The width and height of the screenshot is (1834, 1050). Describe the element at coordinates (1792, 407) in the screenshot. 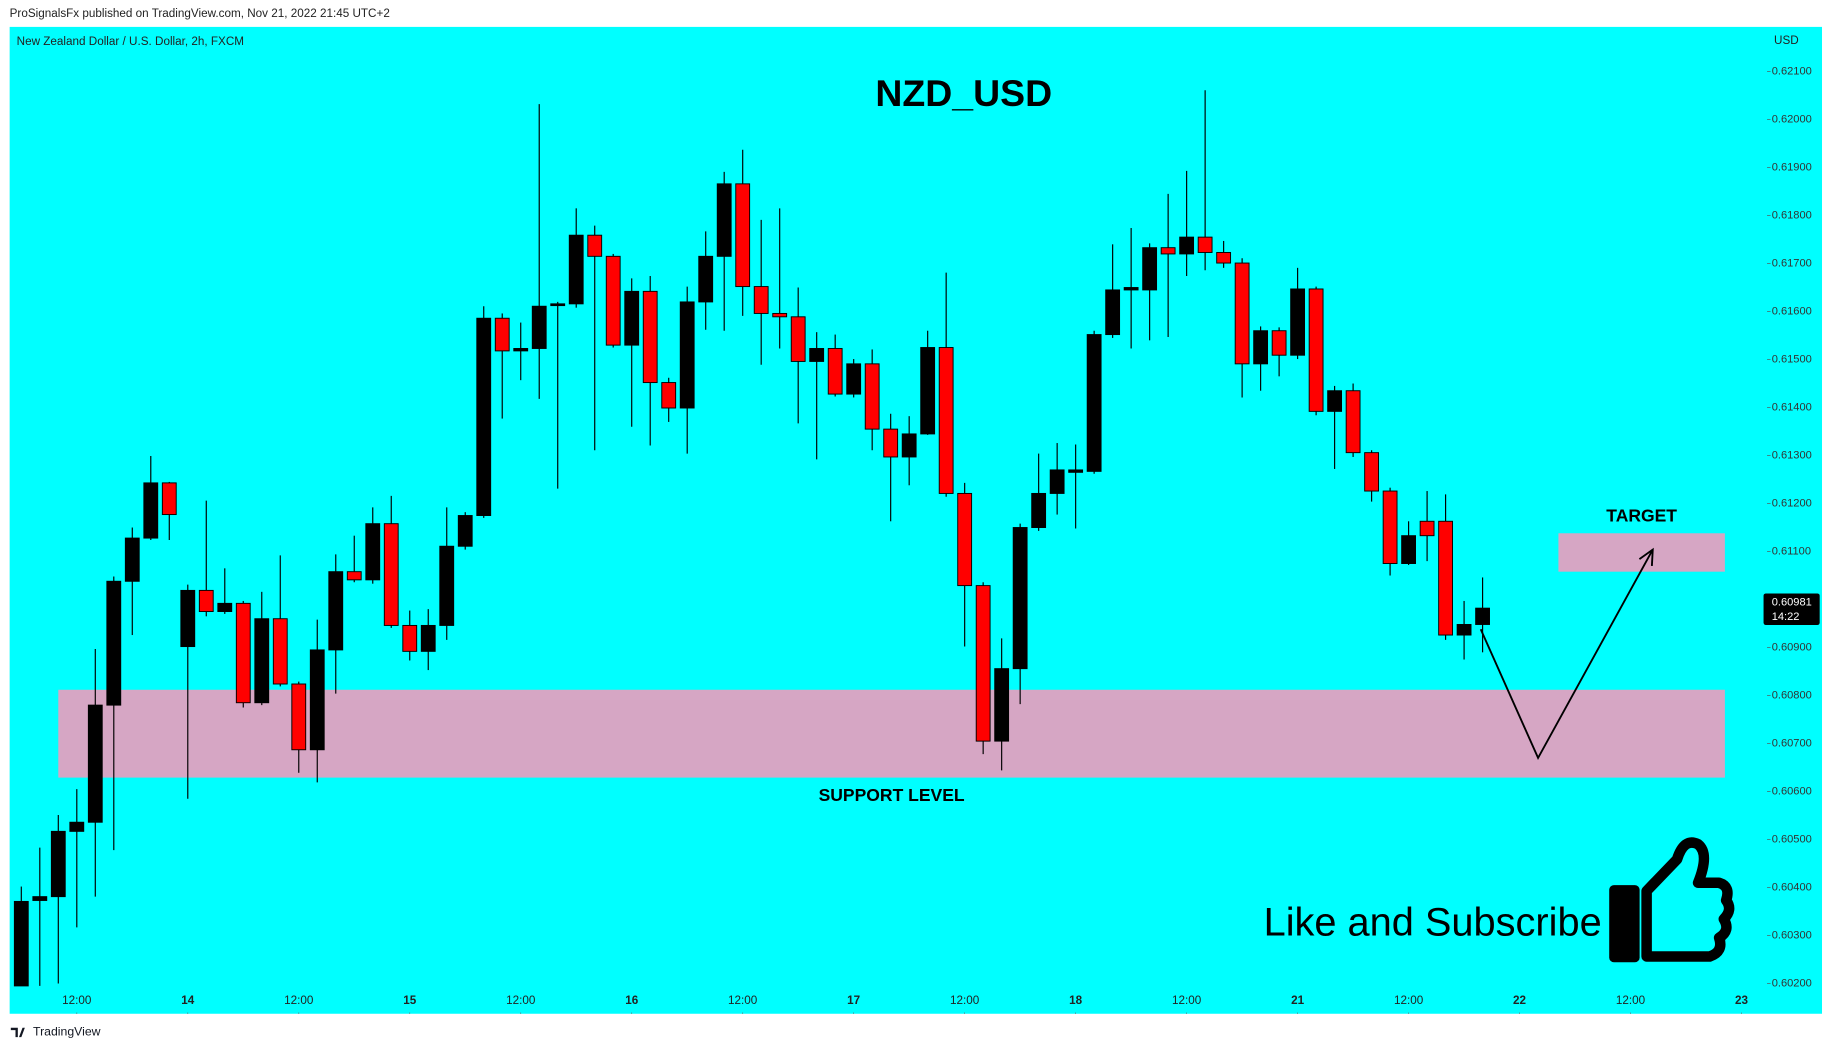

I see `y-tick-label: 0.61400` at that location.